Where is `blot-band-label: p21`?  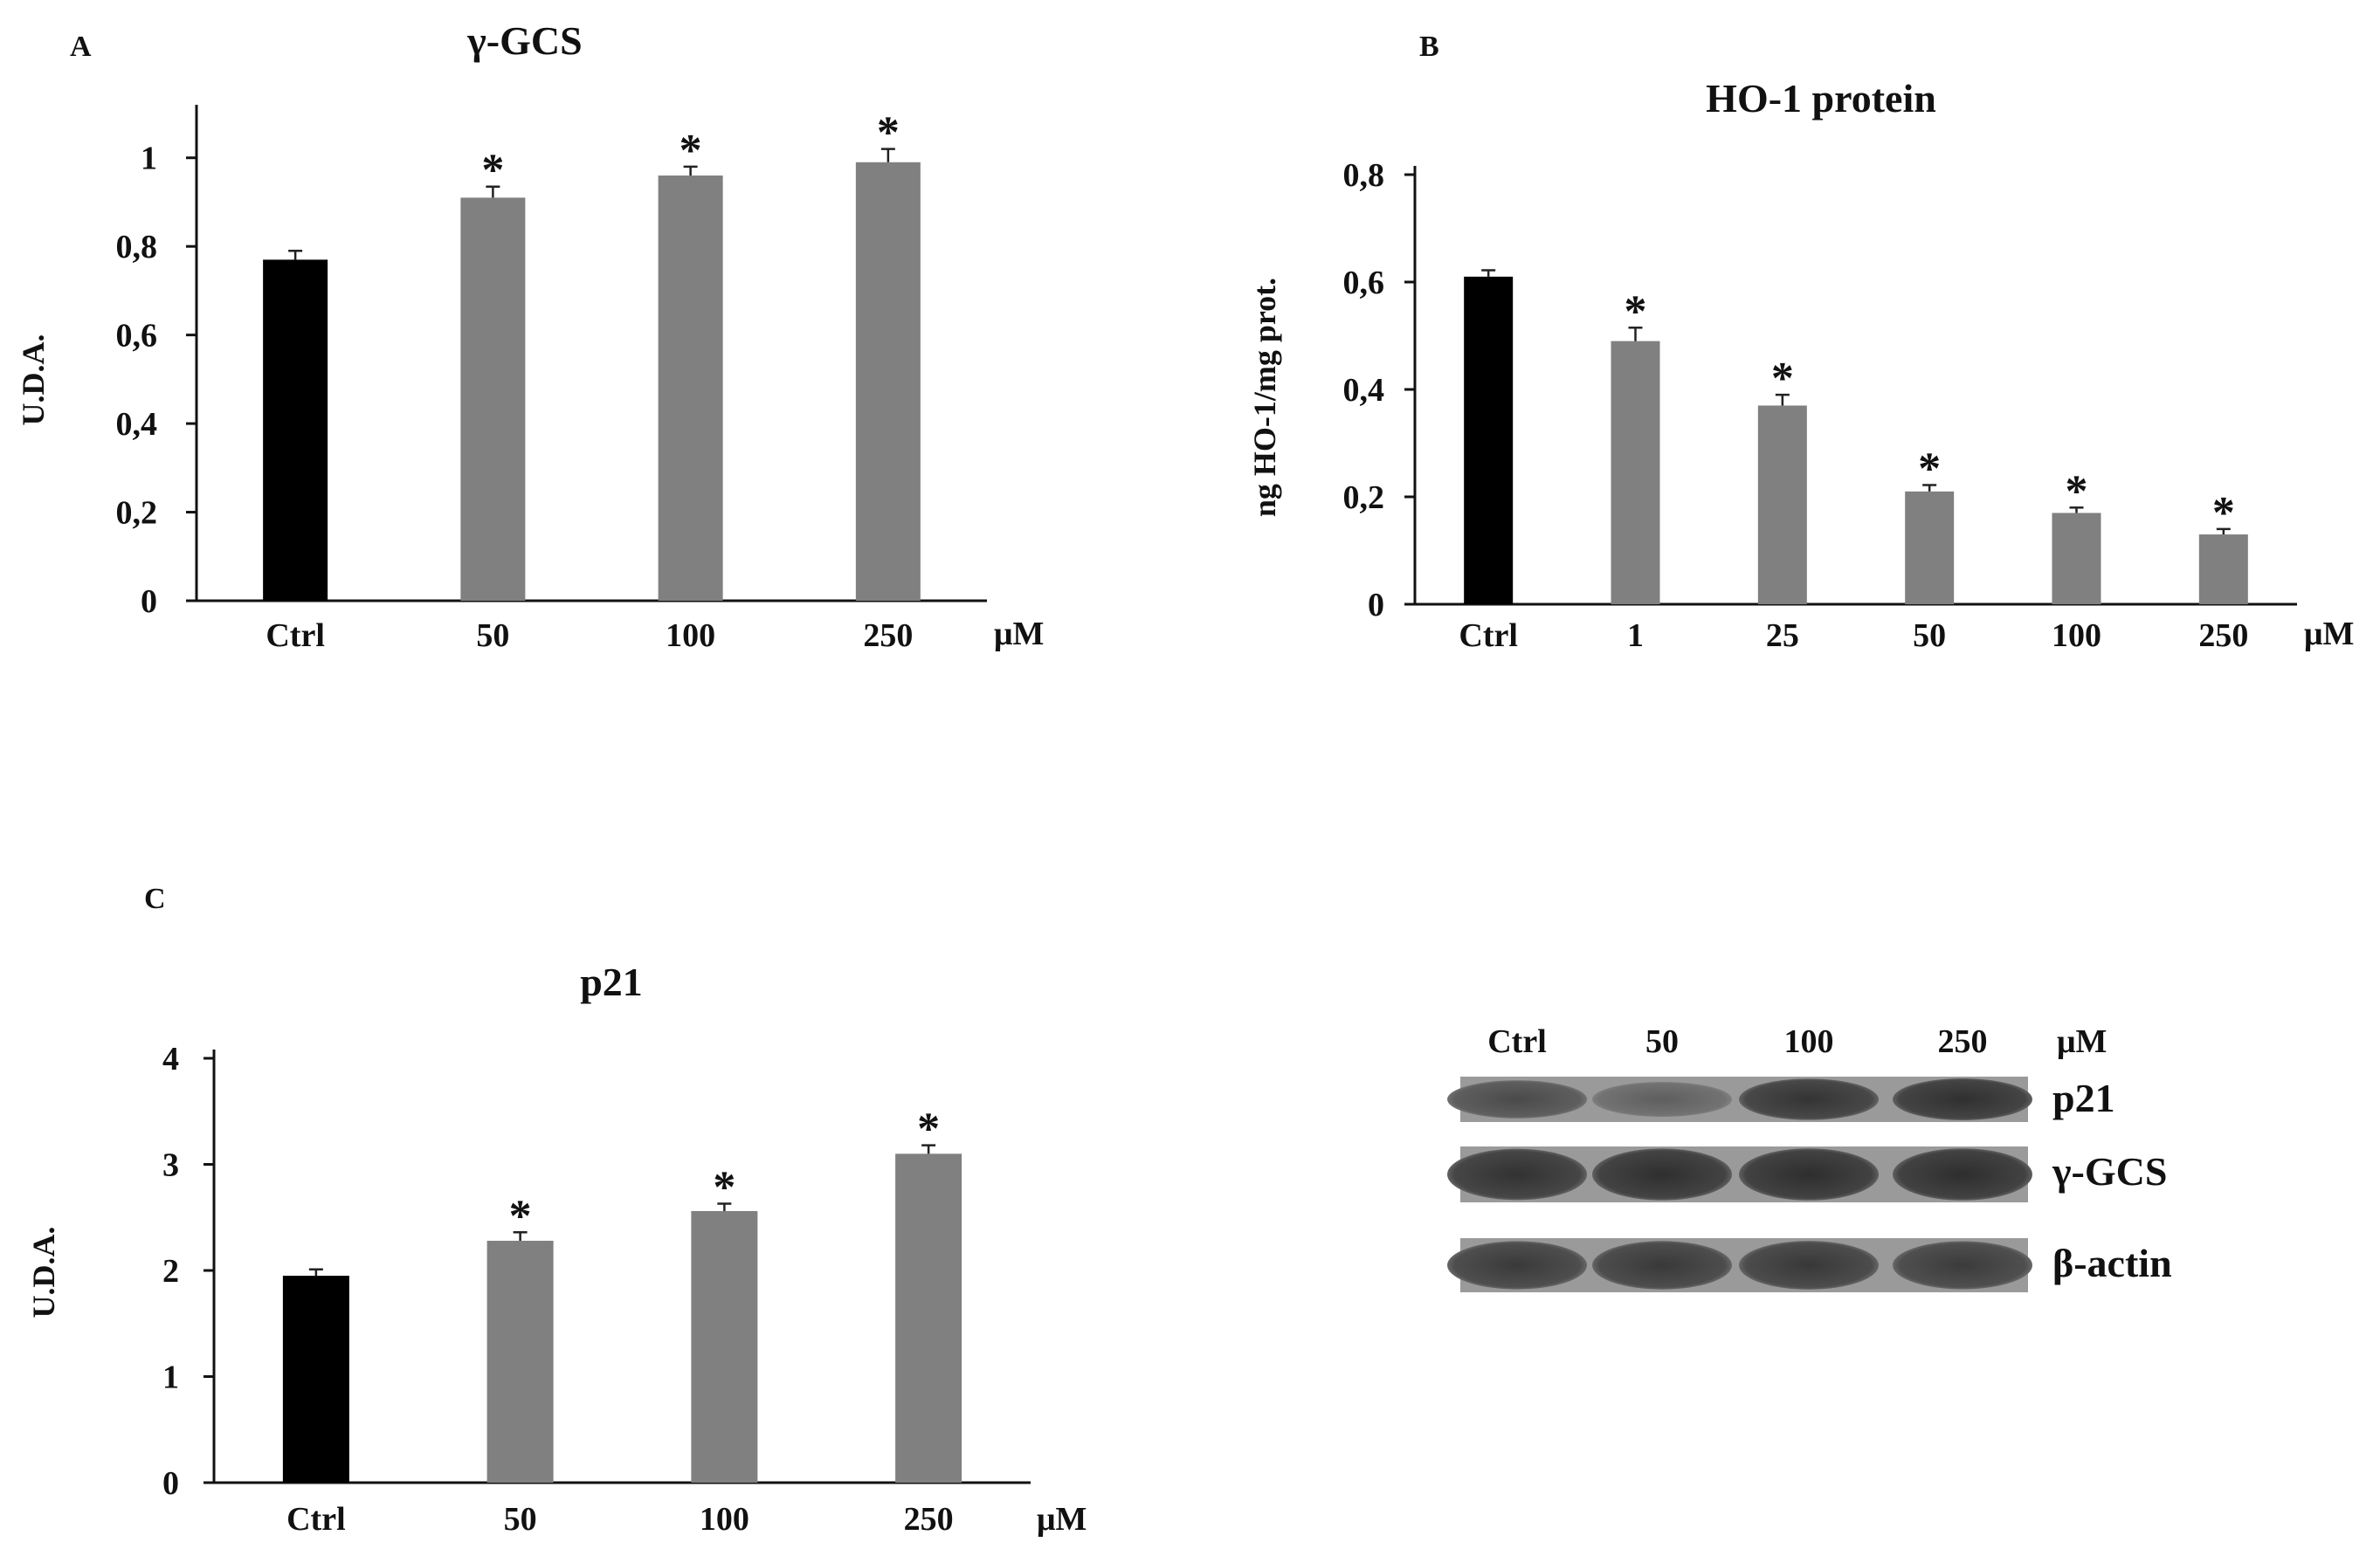
blot-band-label: p21 is located at coordinates (2083, 1098).